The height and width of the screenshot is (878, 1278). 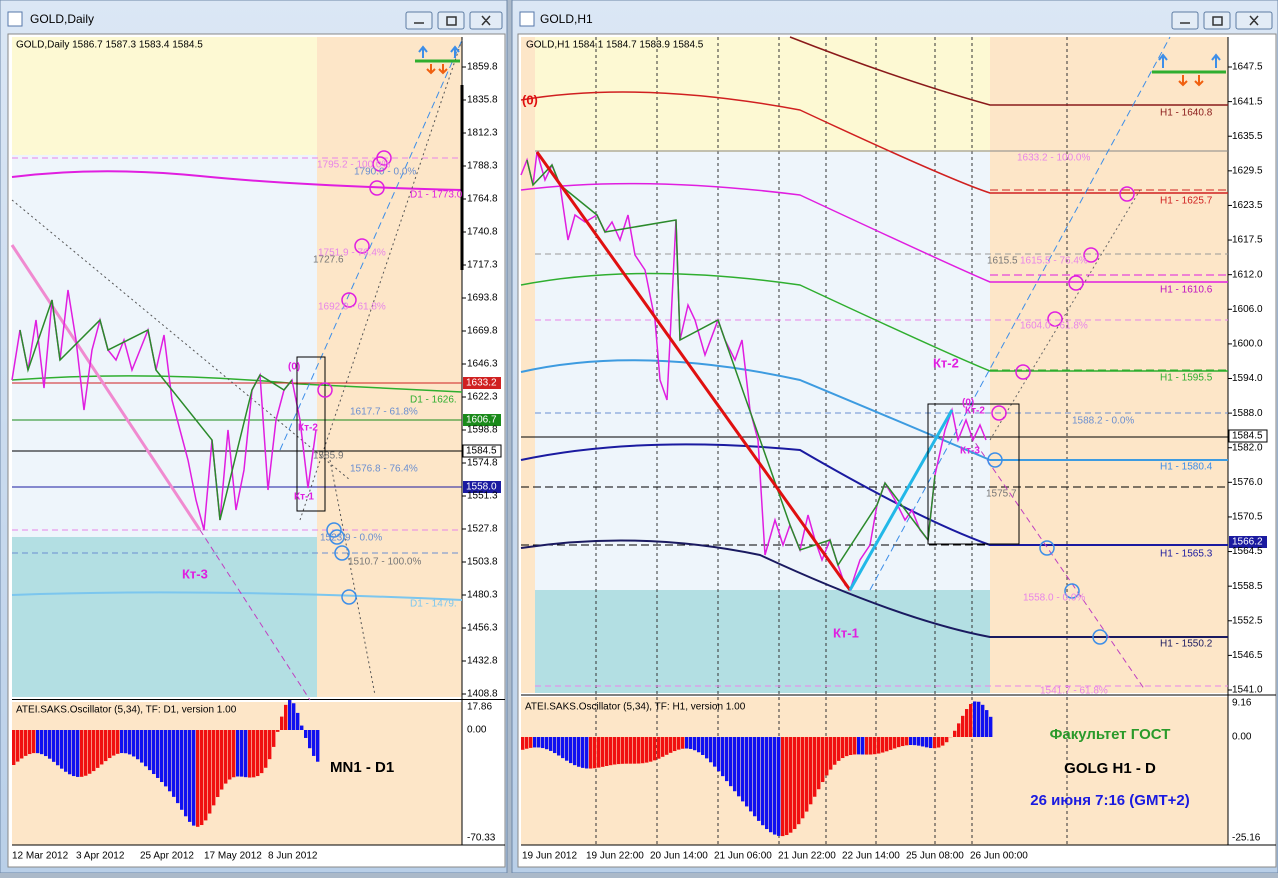 What do you see at coordinates (1247, 413) in the screenshot?
I see `price-tick-label: 1588.0` at bounding box center [1247, 413].